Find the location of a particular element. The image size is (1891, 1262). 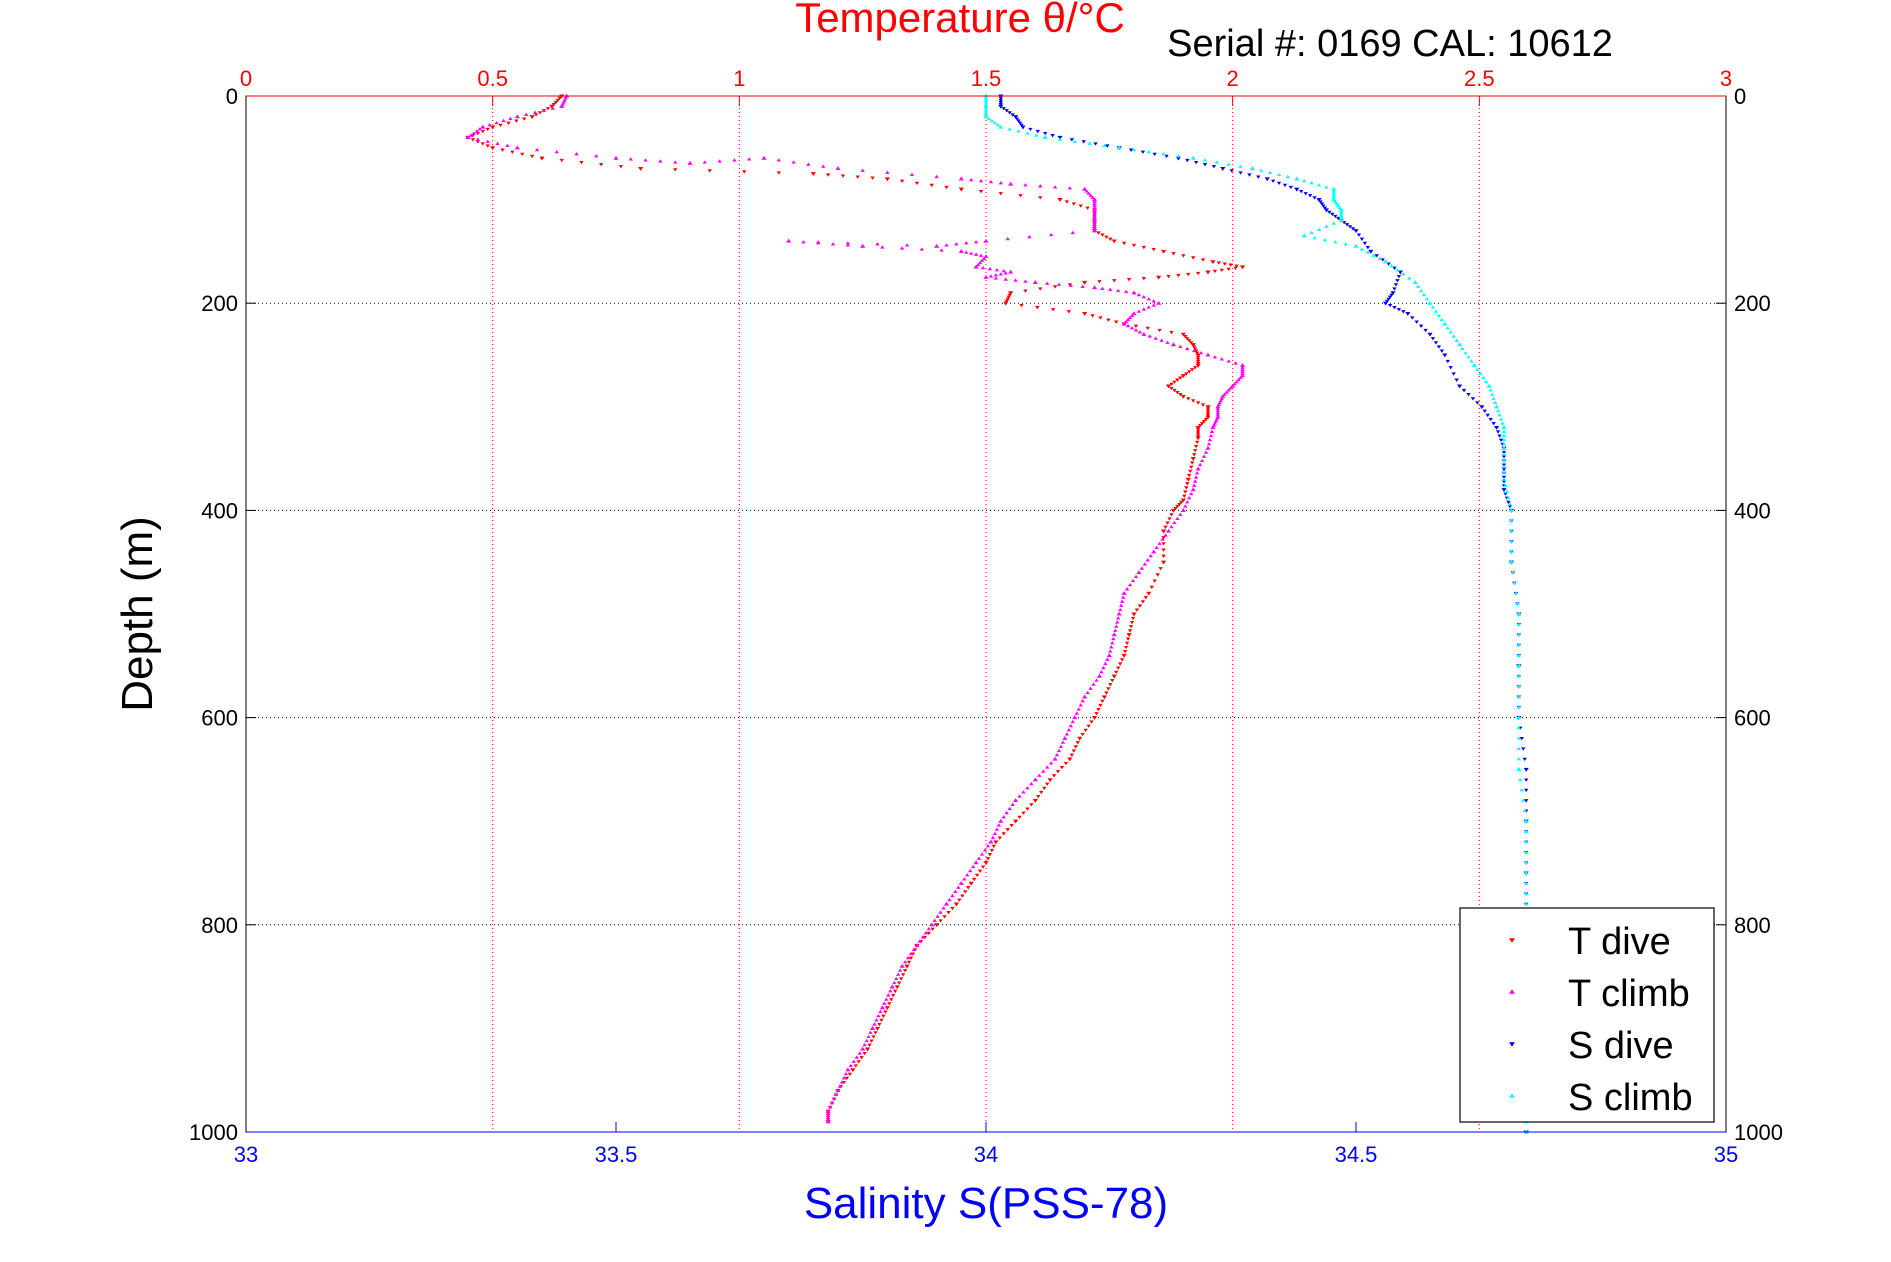

legend: T dive T climb S dive S climb is located at coordinates (1587, 1015).